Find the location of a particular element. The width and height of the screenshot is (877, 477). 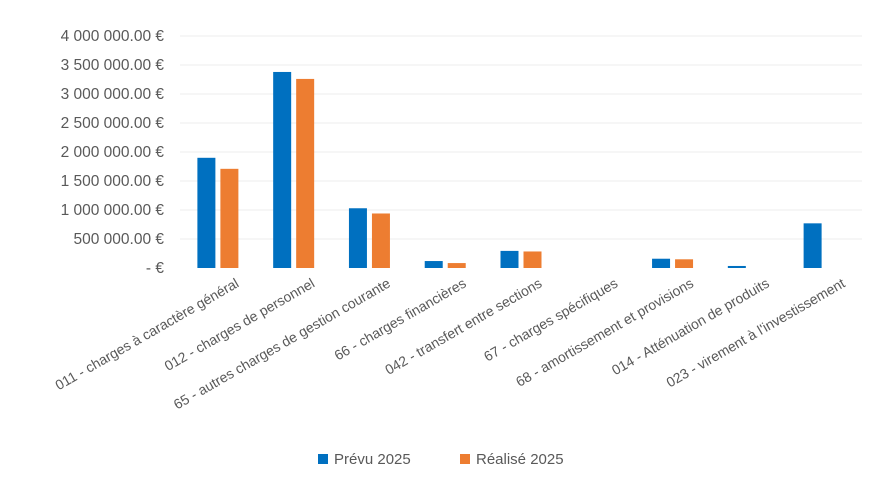

y-tick-label: 1 500 000.00 € is located at coordinates (113, 181).